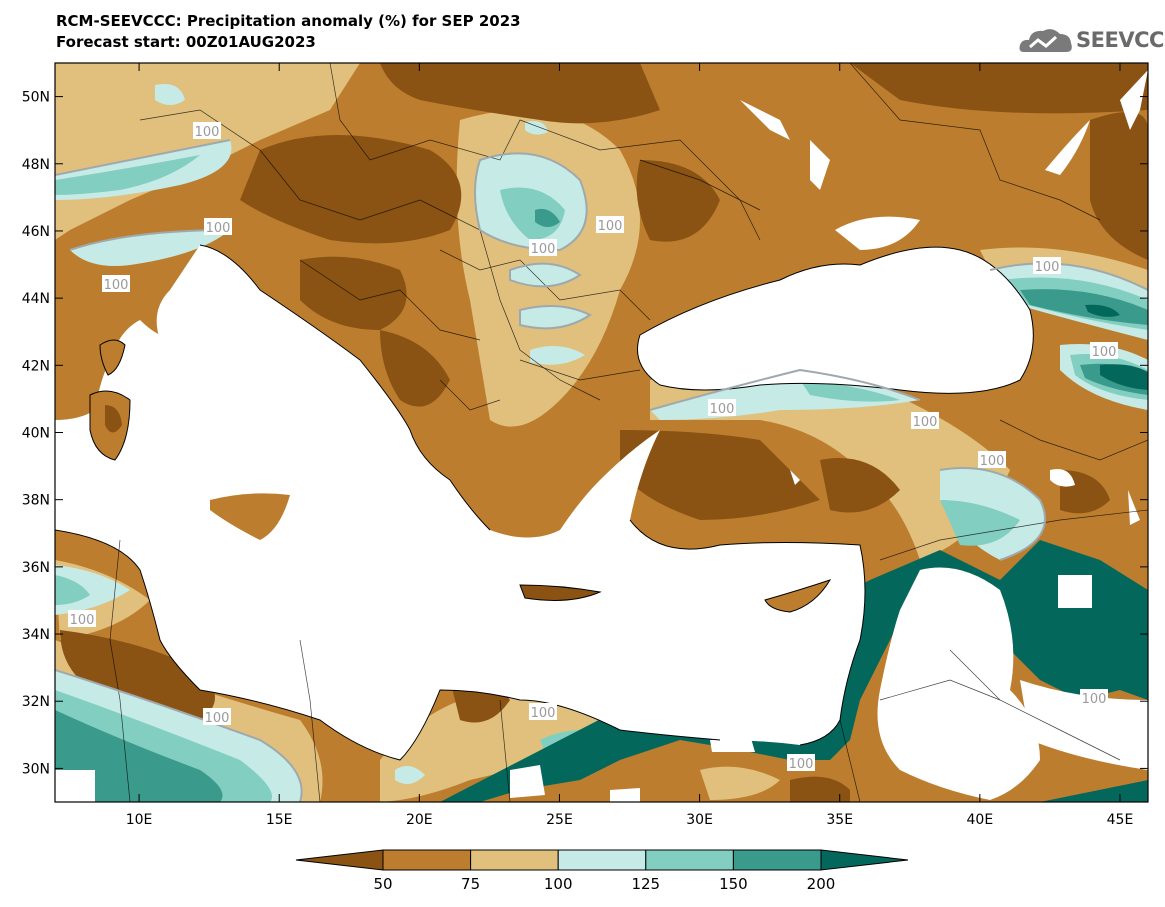 This screenshot has width=1165, height=907. What do you see at coordinates (36, 568) in the screenshot?
I see `lat-tick-label: 36N` at bounding box center [36, 568].